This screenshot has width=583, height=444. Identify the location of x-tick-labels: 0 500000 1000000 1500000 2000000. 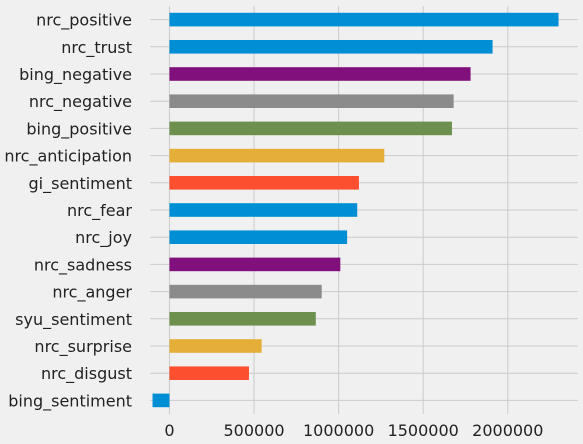
(353, 430).